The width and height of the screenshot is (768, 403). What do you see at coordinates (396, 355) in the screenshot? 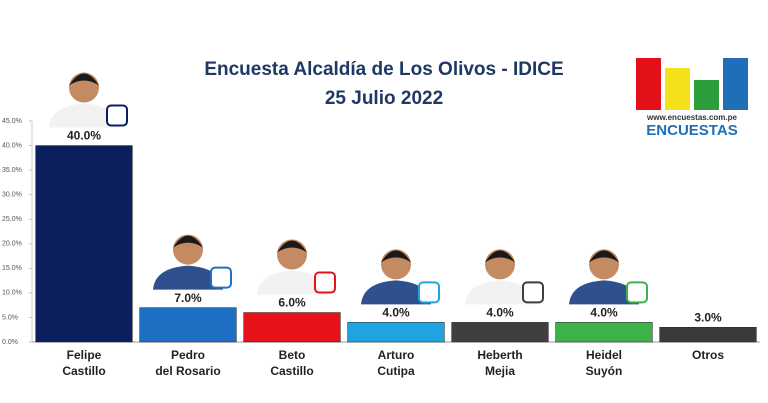
I see `x-tick-label: Arturo` at bounding box center [396, 355].